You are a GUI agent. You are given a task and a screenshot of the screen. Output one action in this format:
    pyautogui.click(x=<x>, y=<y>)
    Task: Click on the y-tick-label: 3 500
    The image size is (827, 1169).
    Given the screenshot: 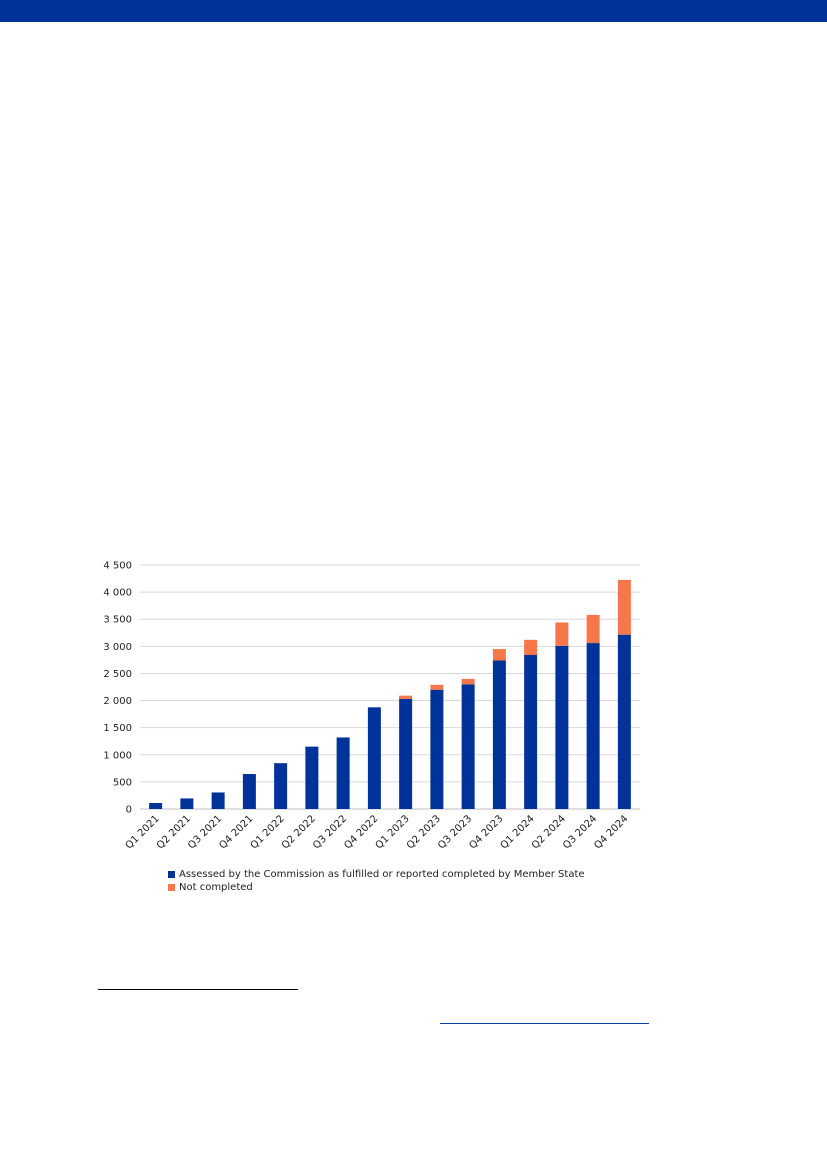 What is the action you would take?
    pyautogui.click(x=117, y=620)
    